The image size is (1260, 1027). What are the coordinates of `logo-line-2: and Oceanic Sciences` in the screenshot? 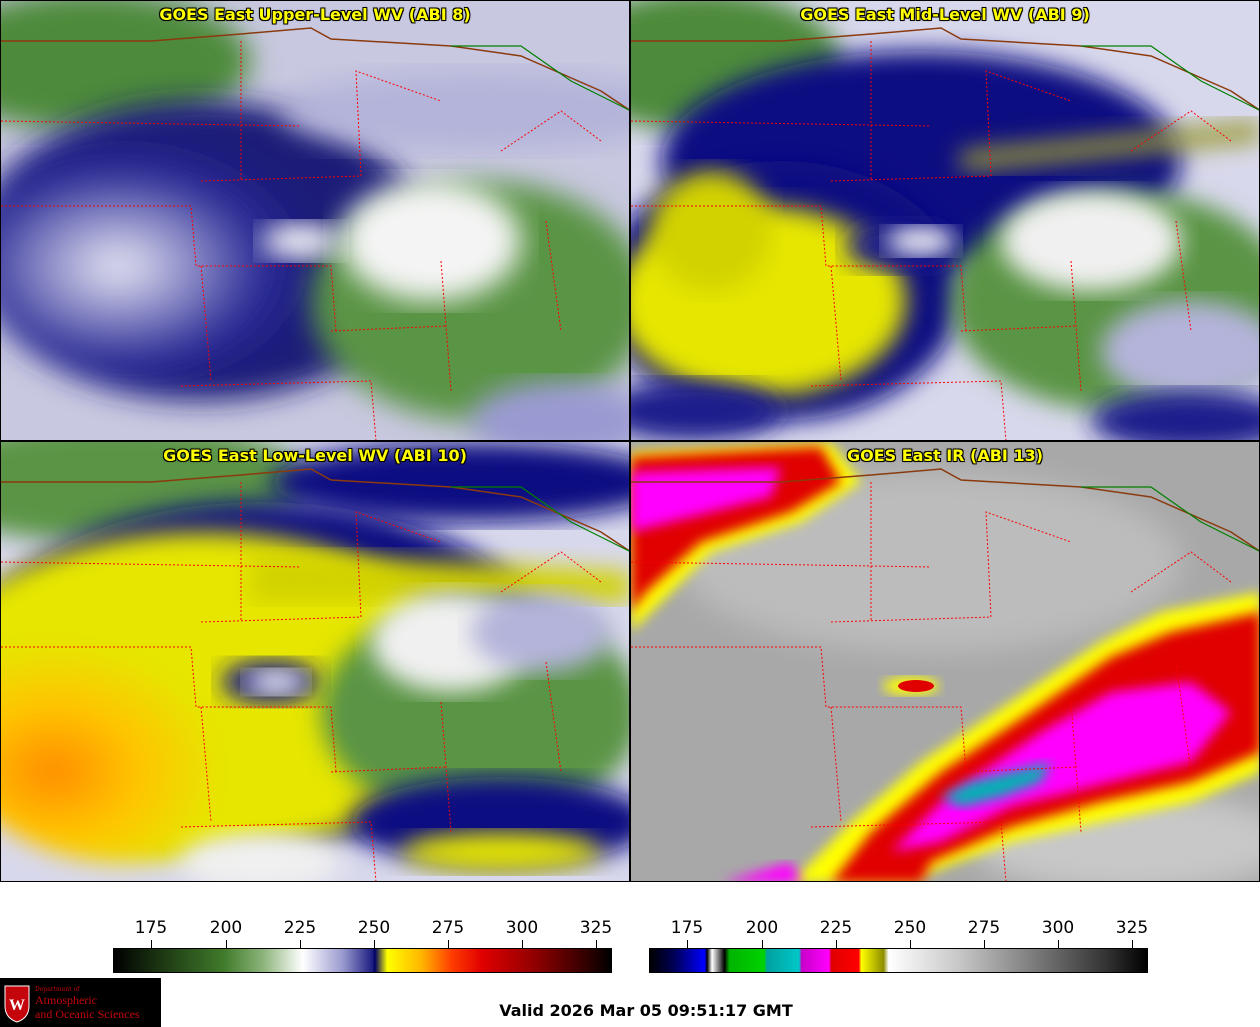 It's located at (87, 1014).